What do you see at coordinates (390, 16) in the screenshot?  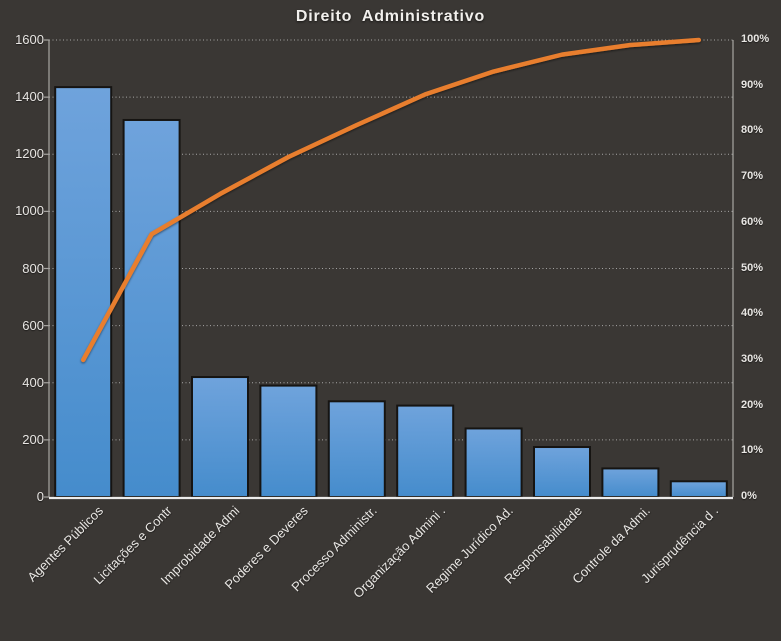 I see `chart-title: Direito Administrativo` at bounding box center [390, 16].